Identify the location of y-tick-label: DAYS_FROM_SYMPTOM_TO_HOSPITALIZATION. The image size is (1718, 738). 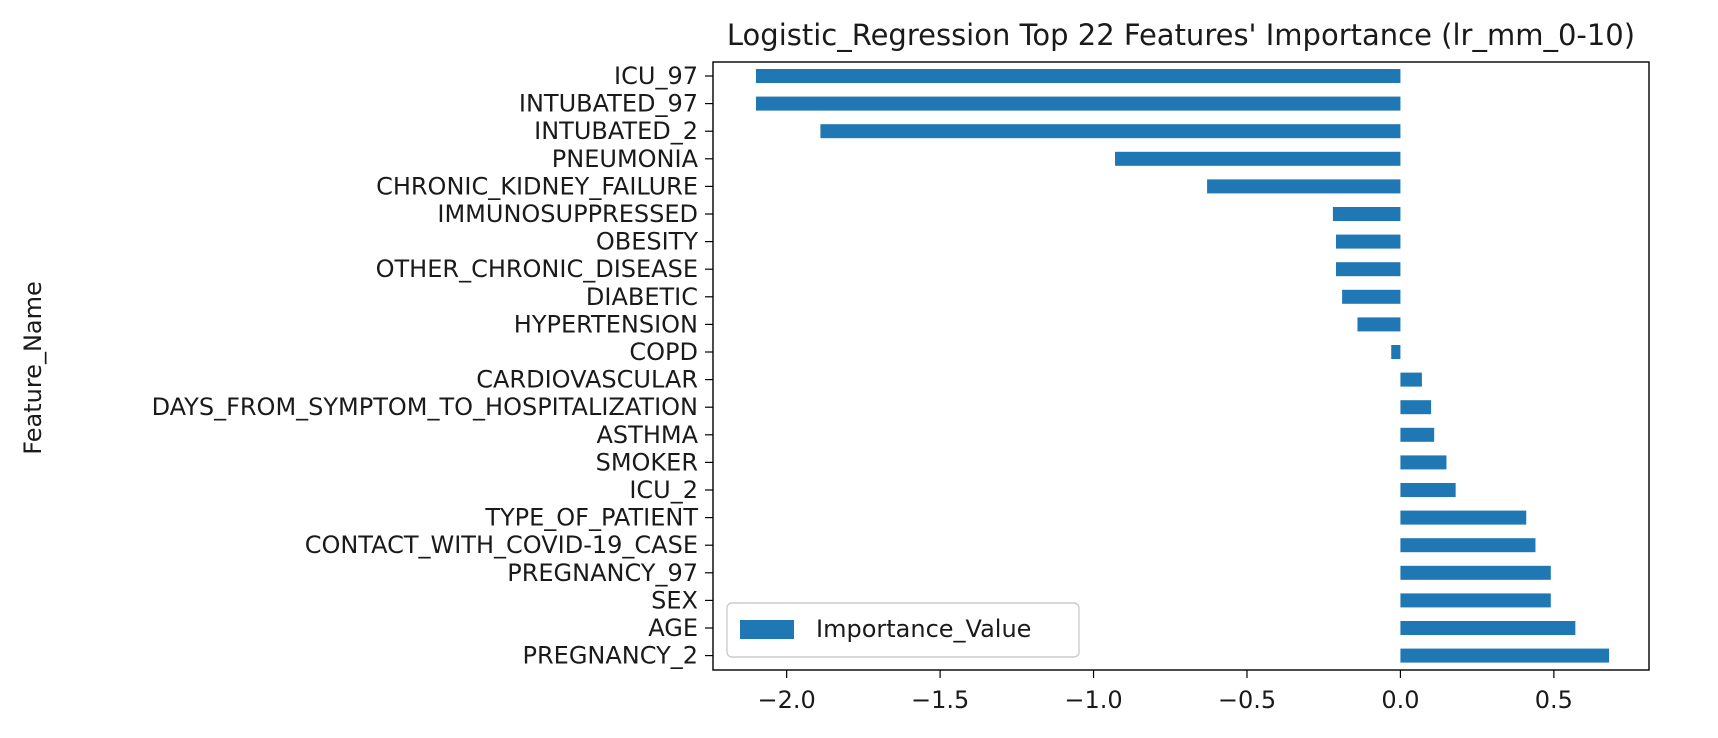
(425, 407).